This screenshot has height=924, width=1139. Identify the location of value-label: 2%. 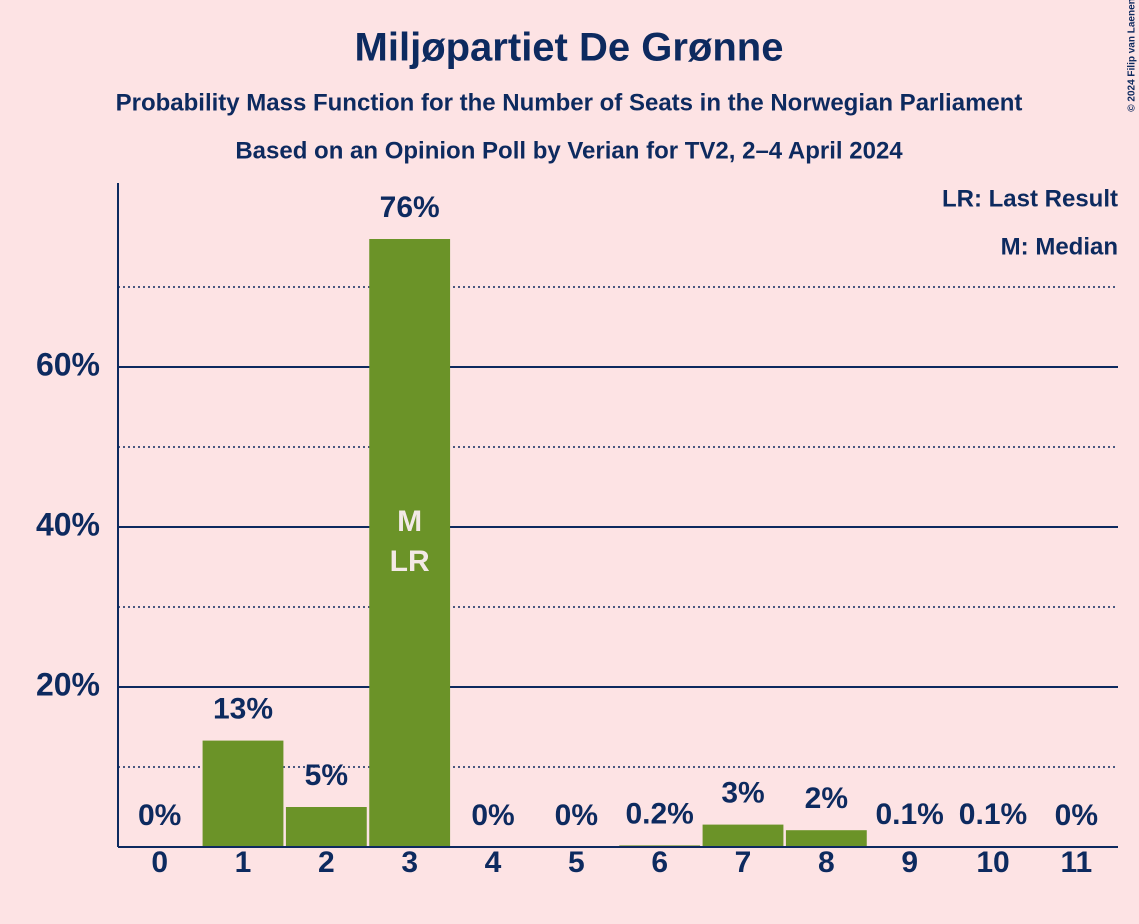
(826, 798).